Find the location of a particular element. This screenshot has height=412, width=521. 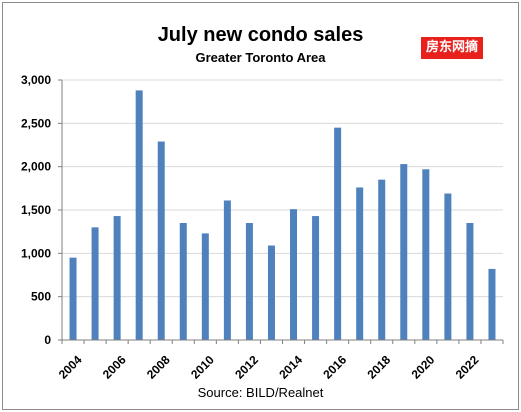

x-tick-label-2004: 2004 is located at coordinates (70, 367).